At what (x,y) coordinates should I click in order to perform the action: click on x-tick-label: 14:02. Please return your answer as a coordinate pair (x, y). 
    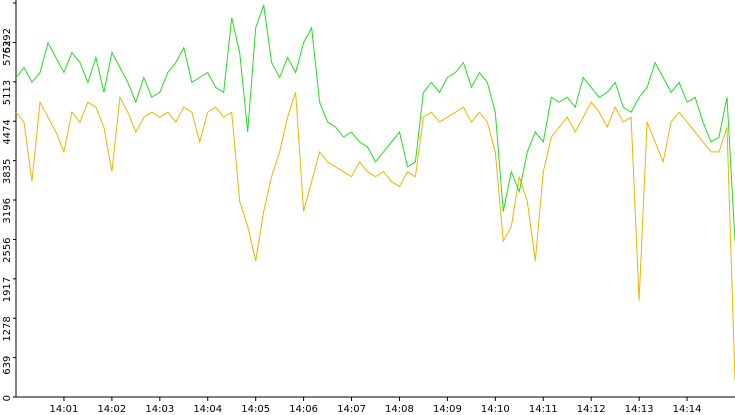
    Looking at the image, I should click on (111, 409).